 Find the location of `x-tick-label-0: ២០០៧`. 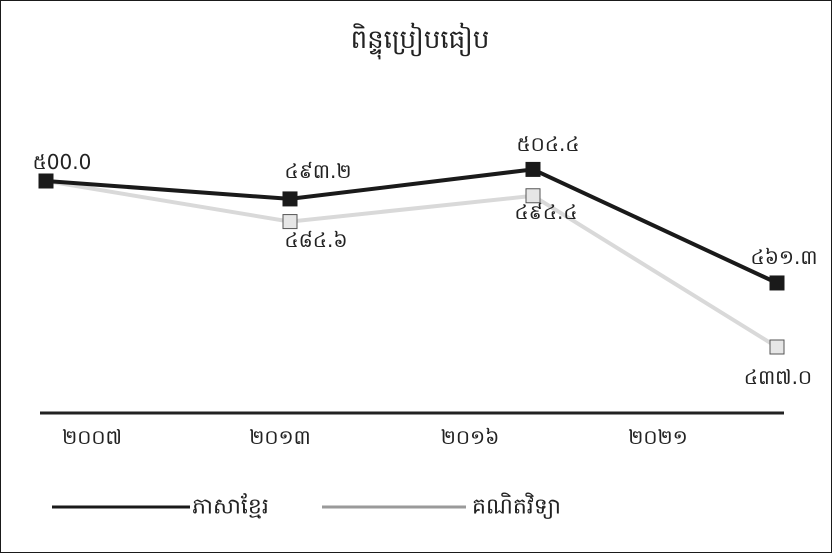

x-tick-label-0: ២០០៧ is located at coordinates (92, 437).